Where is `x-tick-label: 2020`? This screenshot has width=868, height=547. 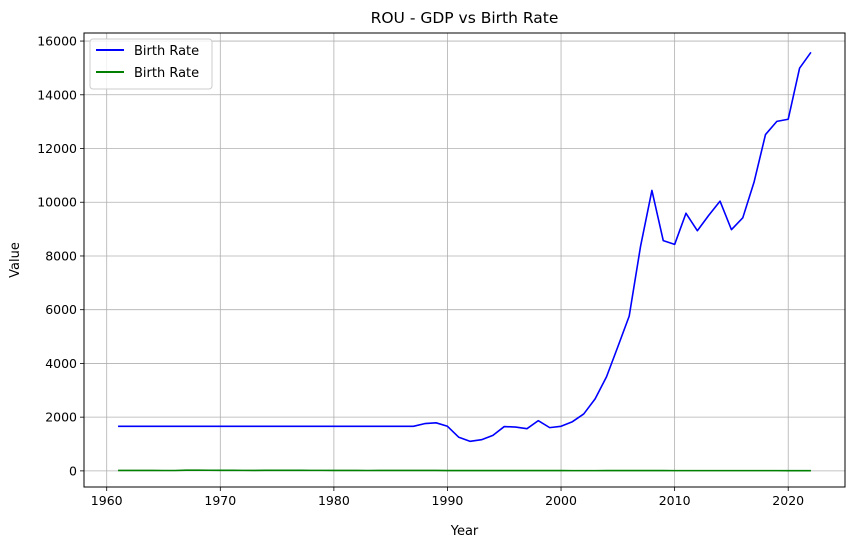 x-tick-label: 2020 is located at coordinates (788, 500).